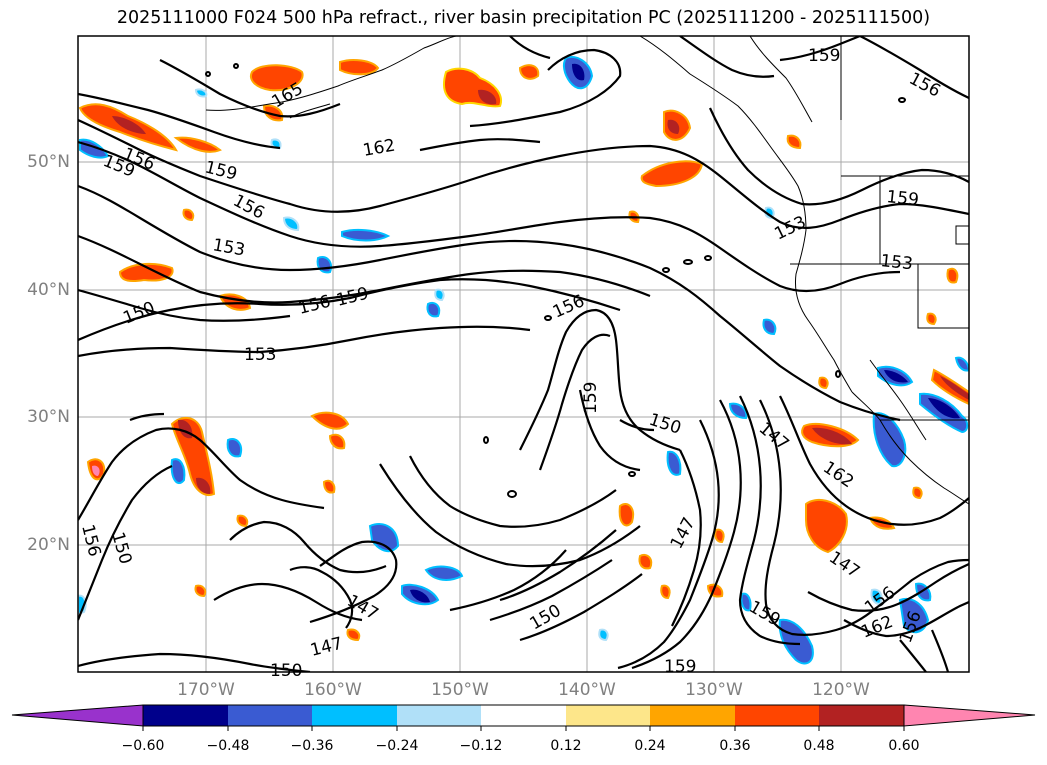 This screenshot has width=1047, height=765. Describe the element at coordinates (48, 290) in the screenshot. I see `lat-label-40n: 40°N` at that location.